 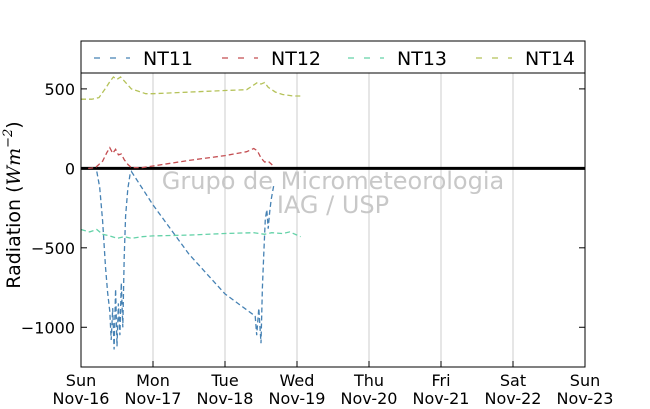 I want to click on legend: NT11 NT12 NT13 NT14, so click(x=333, y=61).